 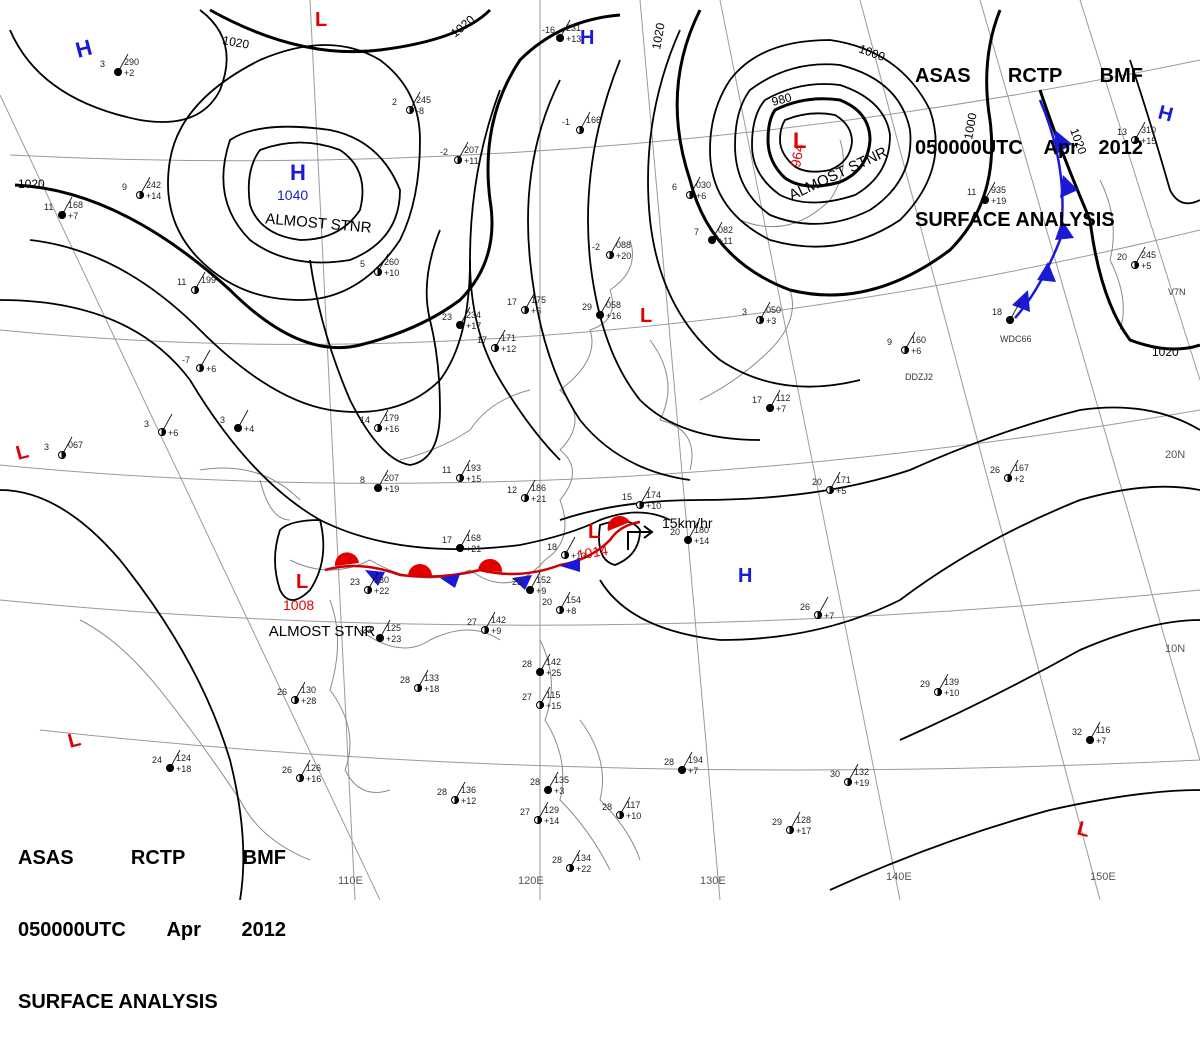 What do you see at coordinates (998, 190) in the screenshot?
I see `station-pressure: 935` at bounding box center [998, 190].